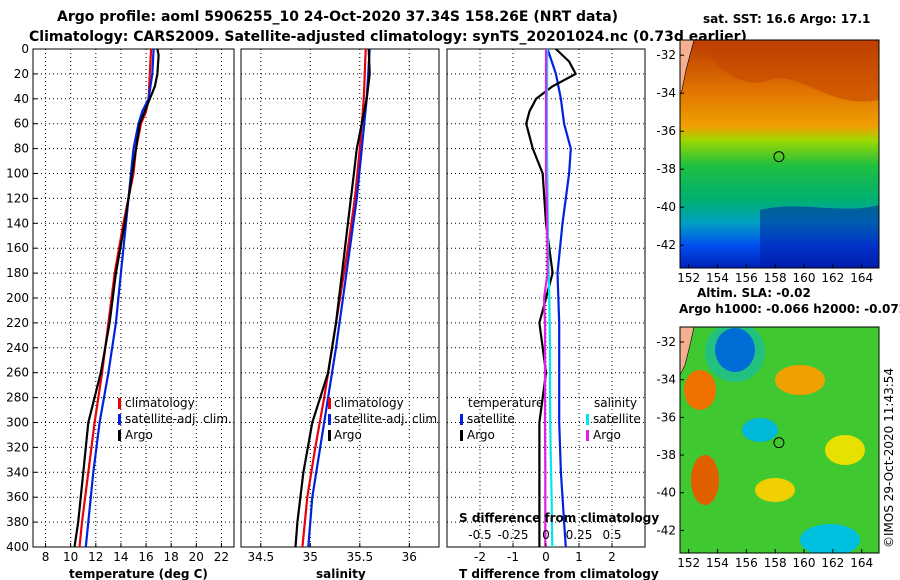 The width and height of the screenshot is (900, 580). I want to click on salinity-legend: climatology satellite-adj. clim. Argo, so click(384, 419).